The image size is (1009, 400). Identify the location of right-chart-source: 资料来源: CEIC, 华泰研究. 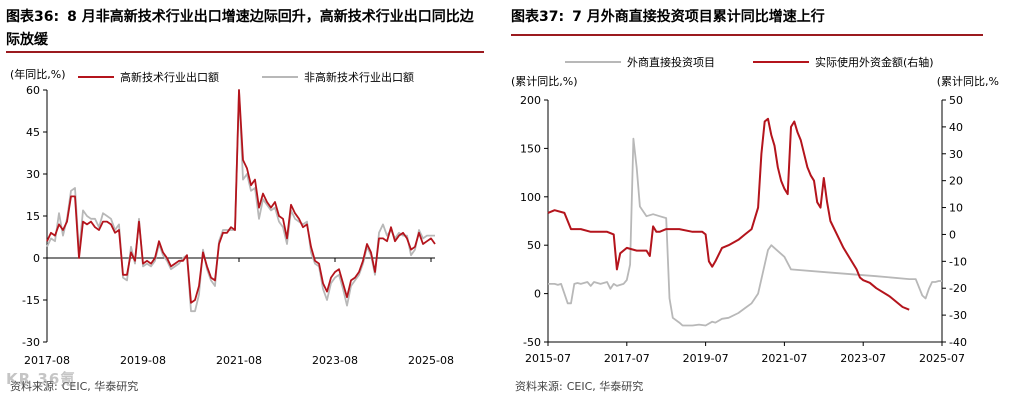
(579, 386).